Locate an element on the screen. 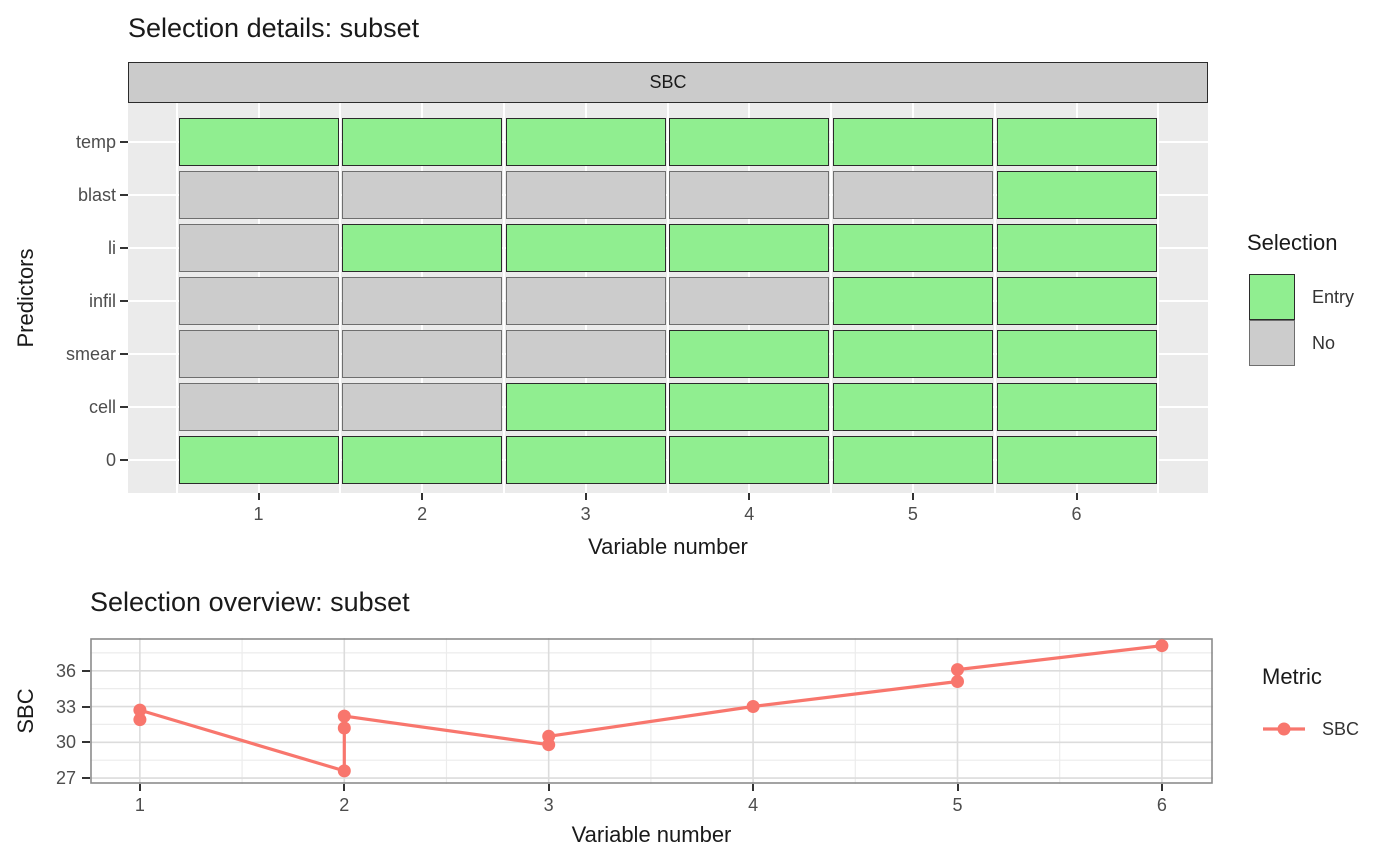 This screenshot has height=865, width=1400. tile-cell-var4-entry is located at coordinates (749, 406).